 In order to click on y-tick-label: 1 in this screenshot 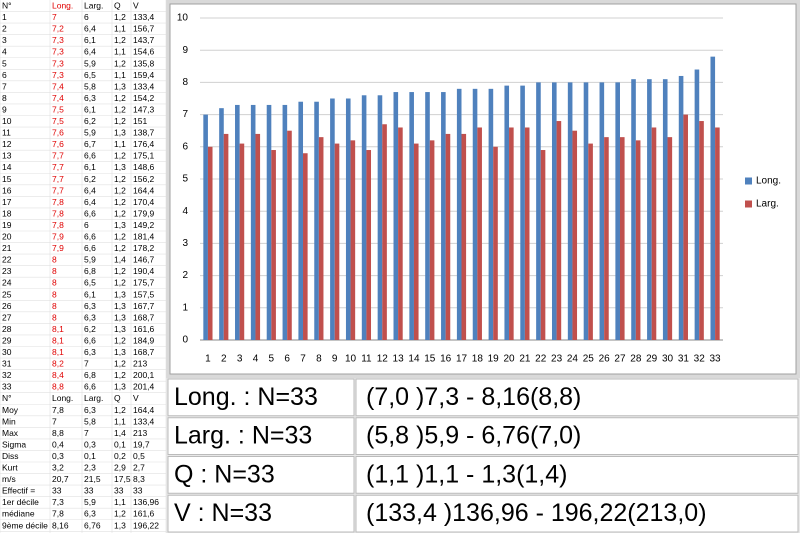, I will do `click(185, 307)`.